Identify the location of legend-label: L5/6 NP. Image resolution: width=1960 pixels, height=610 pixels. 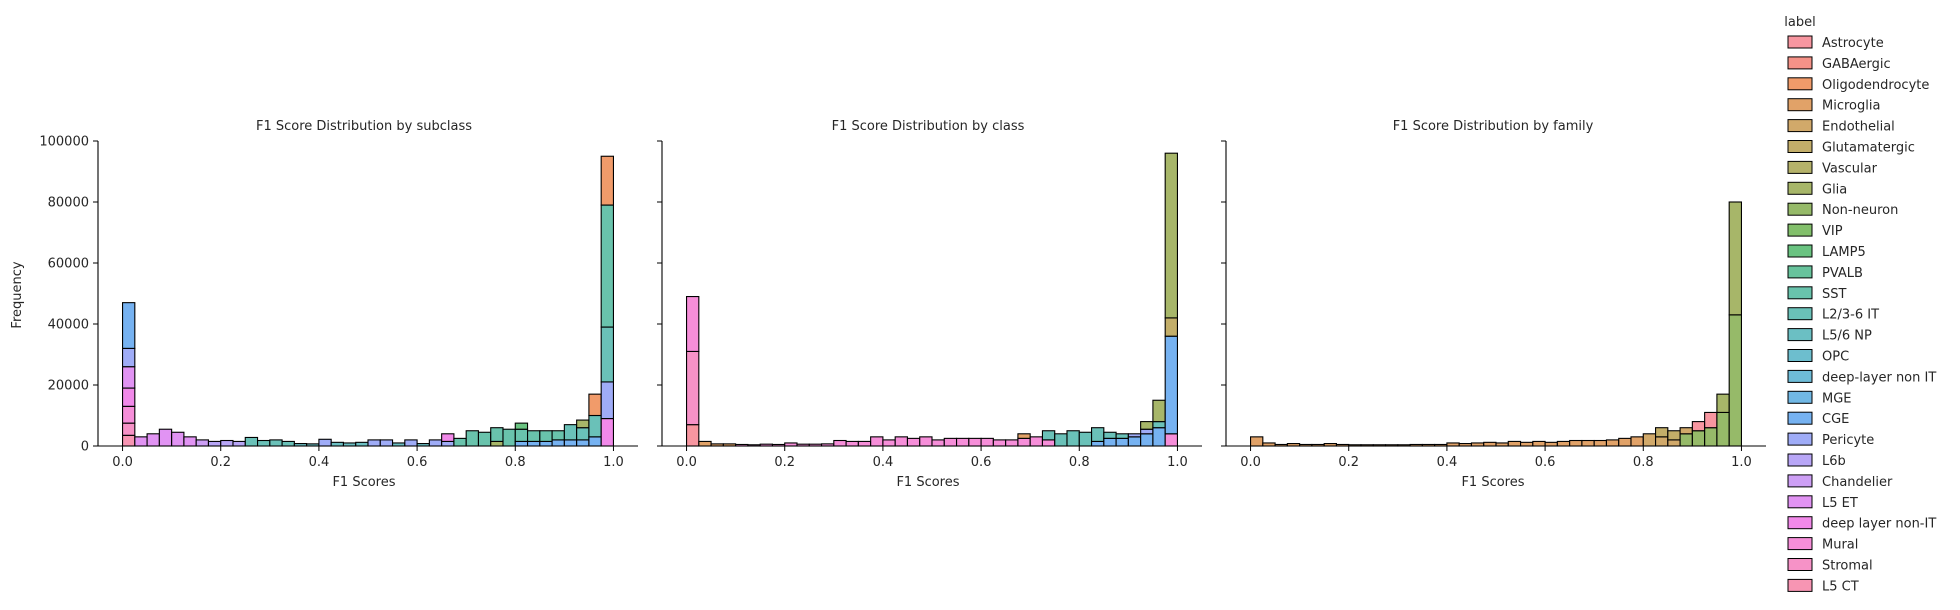
(1847, 336).